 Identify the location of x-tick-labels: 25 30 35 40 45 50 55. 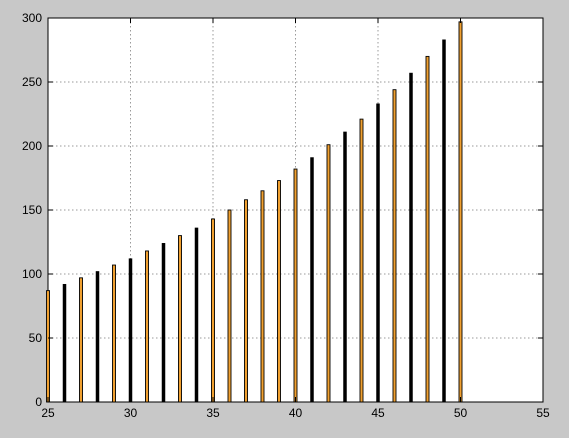
(295, 413).